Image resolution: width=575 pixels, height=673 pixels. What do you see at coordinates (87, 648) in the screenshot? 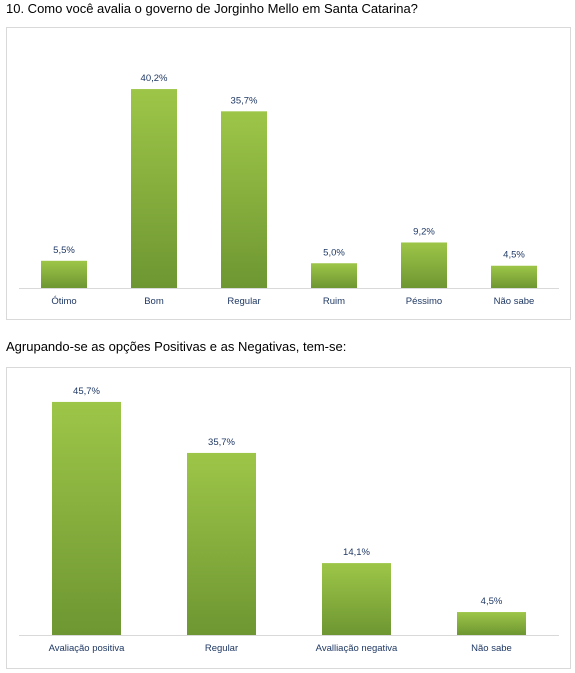
I see `category-label: Avaliação positiva` at bounding box center [87, 648].